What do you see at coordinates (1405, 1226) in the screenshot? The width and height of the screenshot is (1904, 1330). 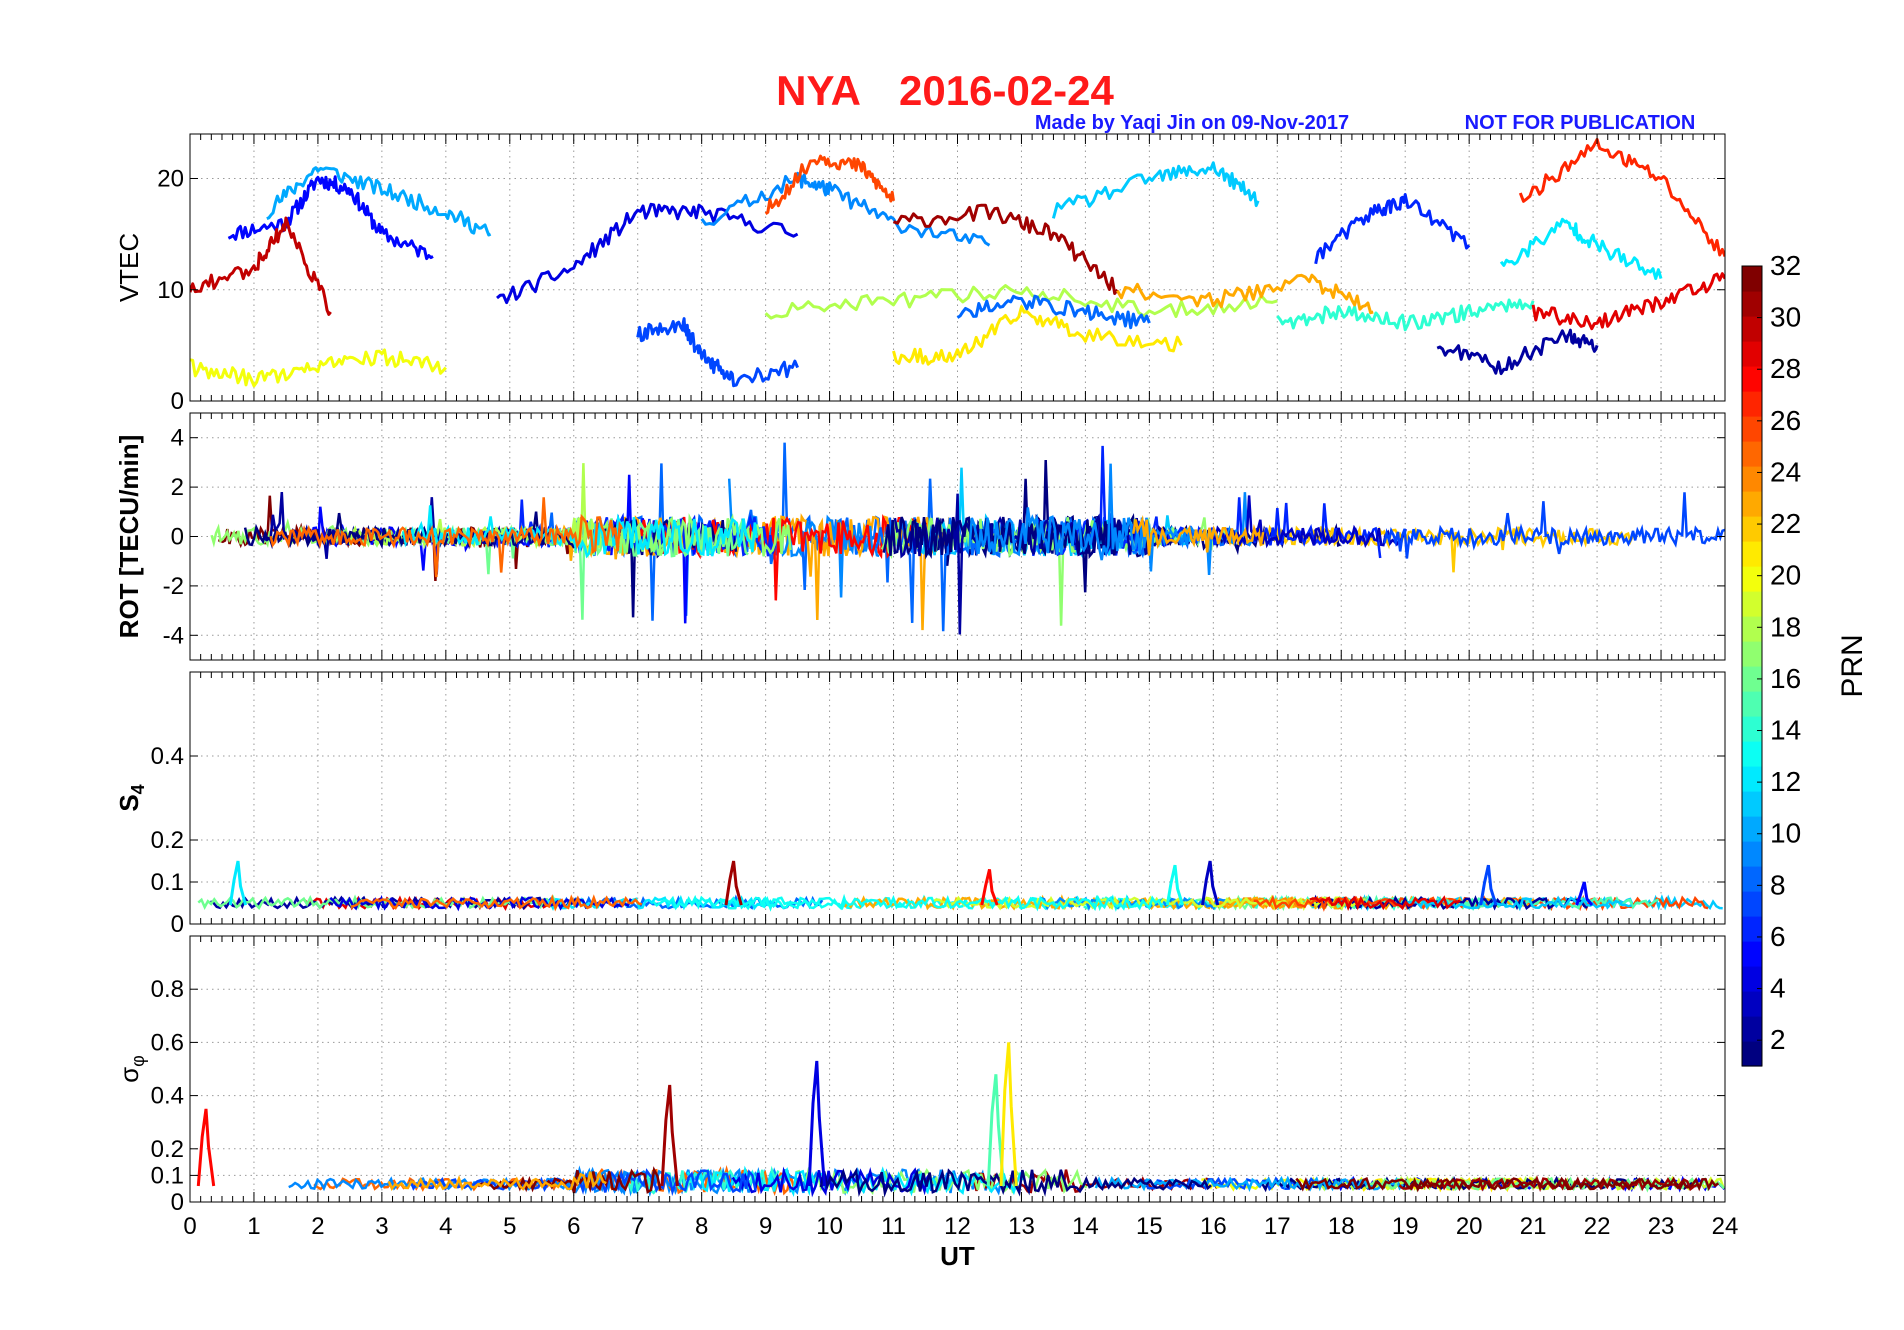 I see `x-tick-label: 19` at bounding box center [1405, 1226].